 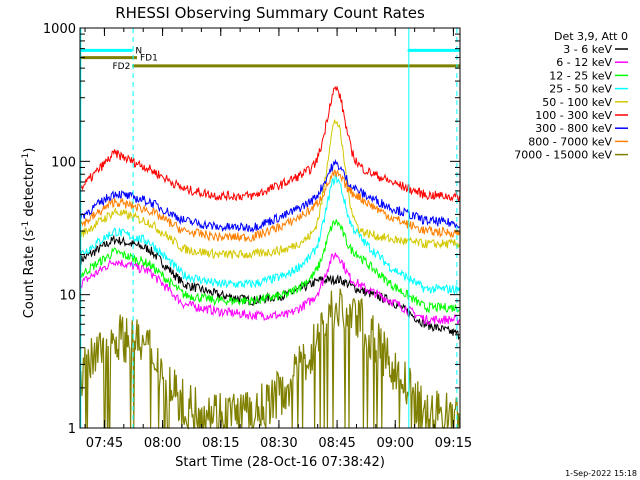 I want to click on x-tick-label-3: 08:15, so click(x=220, y=443).